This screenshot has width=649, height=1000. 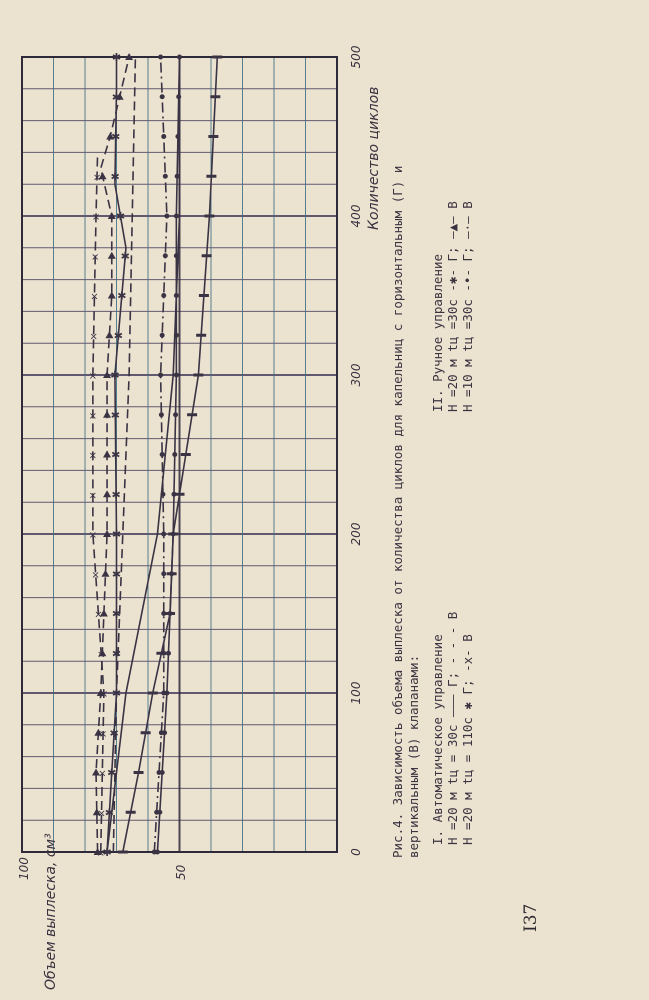 What do you see at coordinates (413, 756) in the screenshot?
I see `caption-line-2: вертикальным (В) клапанами:` at bounding box center [413, 756].